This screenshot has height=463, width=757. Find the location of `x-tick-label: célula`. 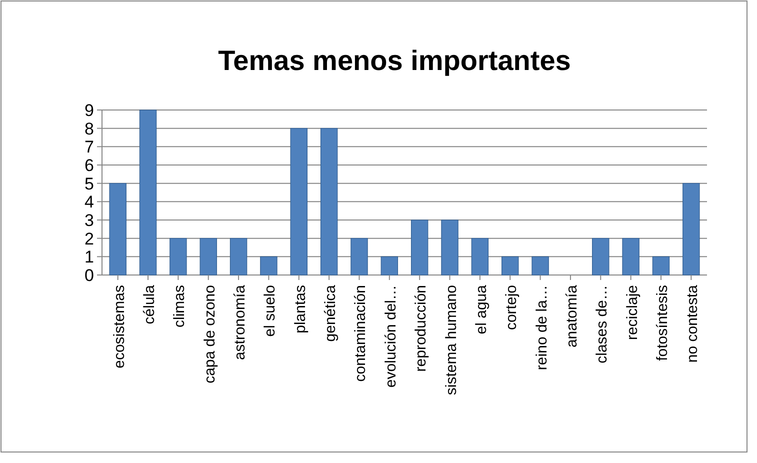

x-tick-label: célula is located at coordinates (149, 304).